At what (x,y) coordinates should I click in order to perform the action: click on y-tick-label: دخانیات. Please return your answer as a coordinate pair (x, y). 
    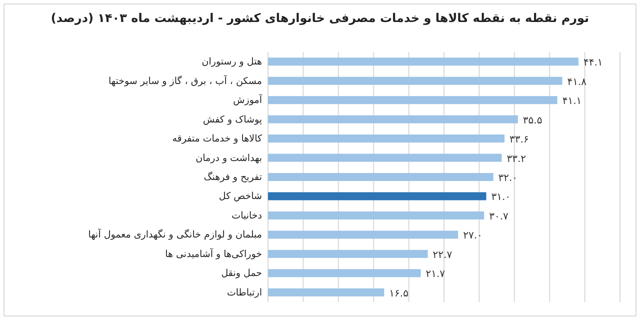
    Looking at the image, I should click on (247, 216).